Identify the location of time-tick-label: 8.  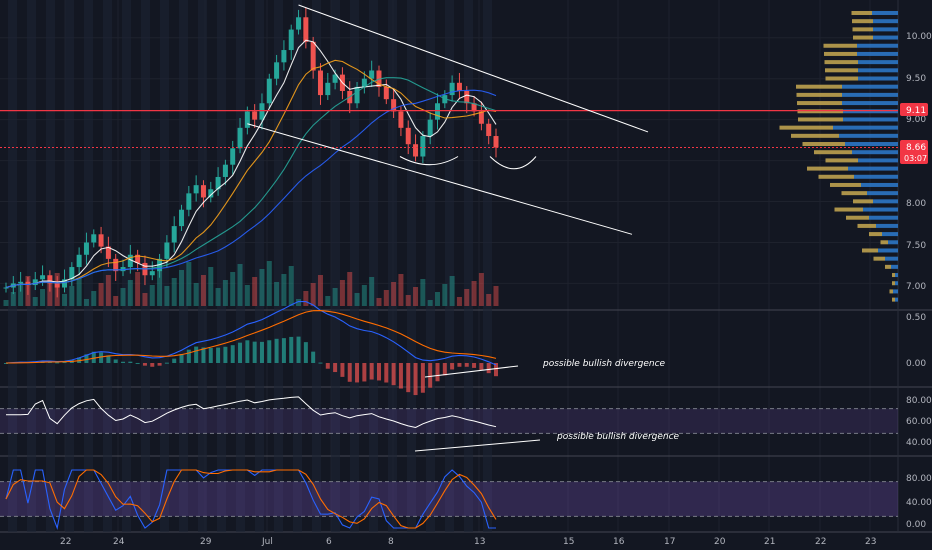
(391, 542).